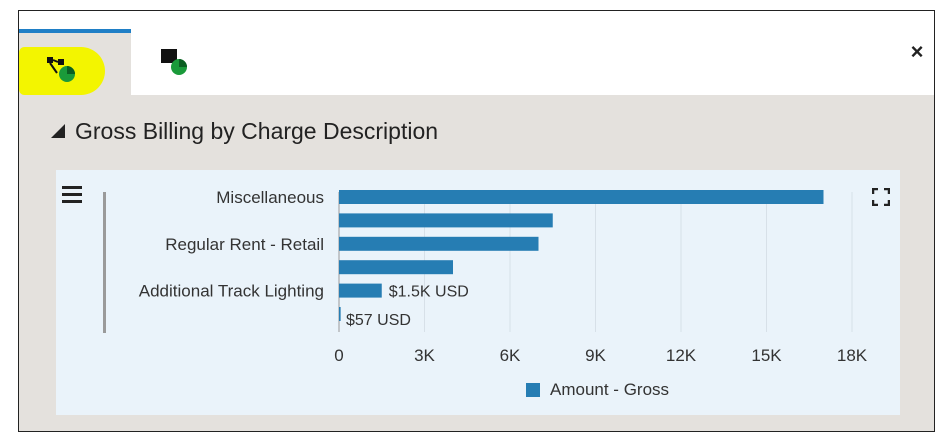  Describe the element at coordinates (881, 197) in the screenshot. I see `expand-icon` at that location.